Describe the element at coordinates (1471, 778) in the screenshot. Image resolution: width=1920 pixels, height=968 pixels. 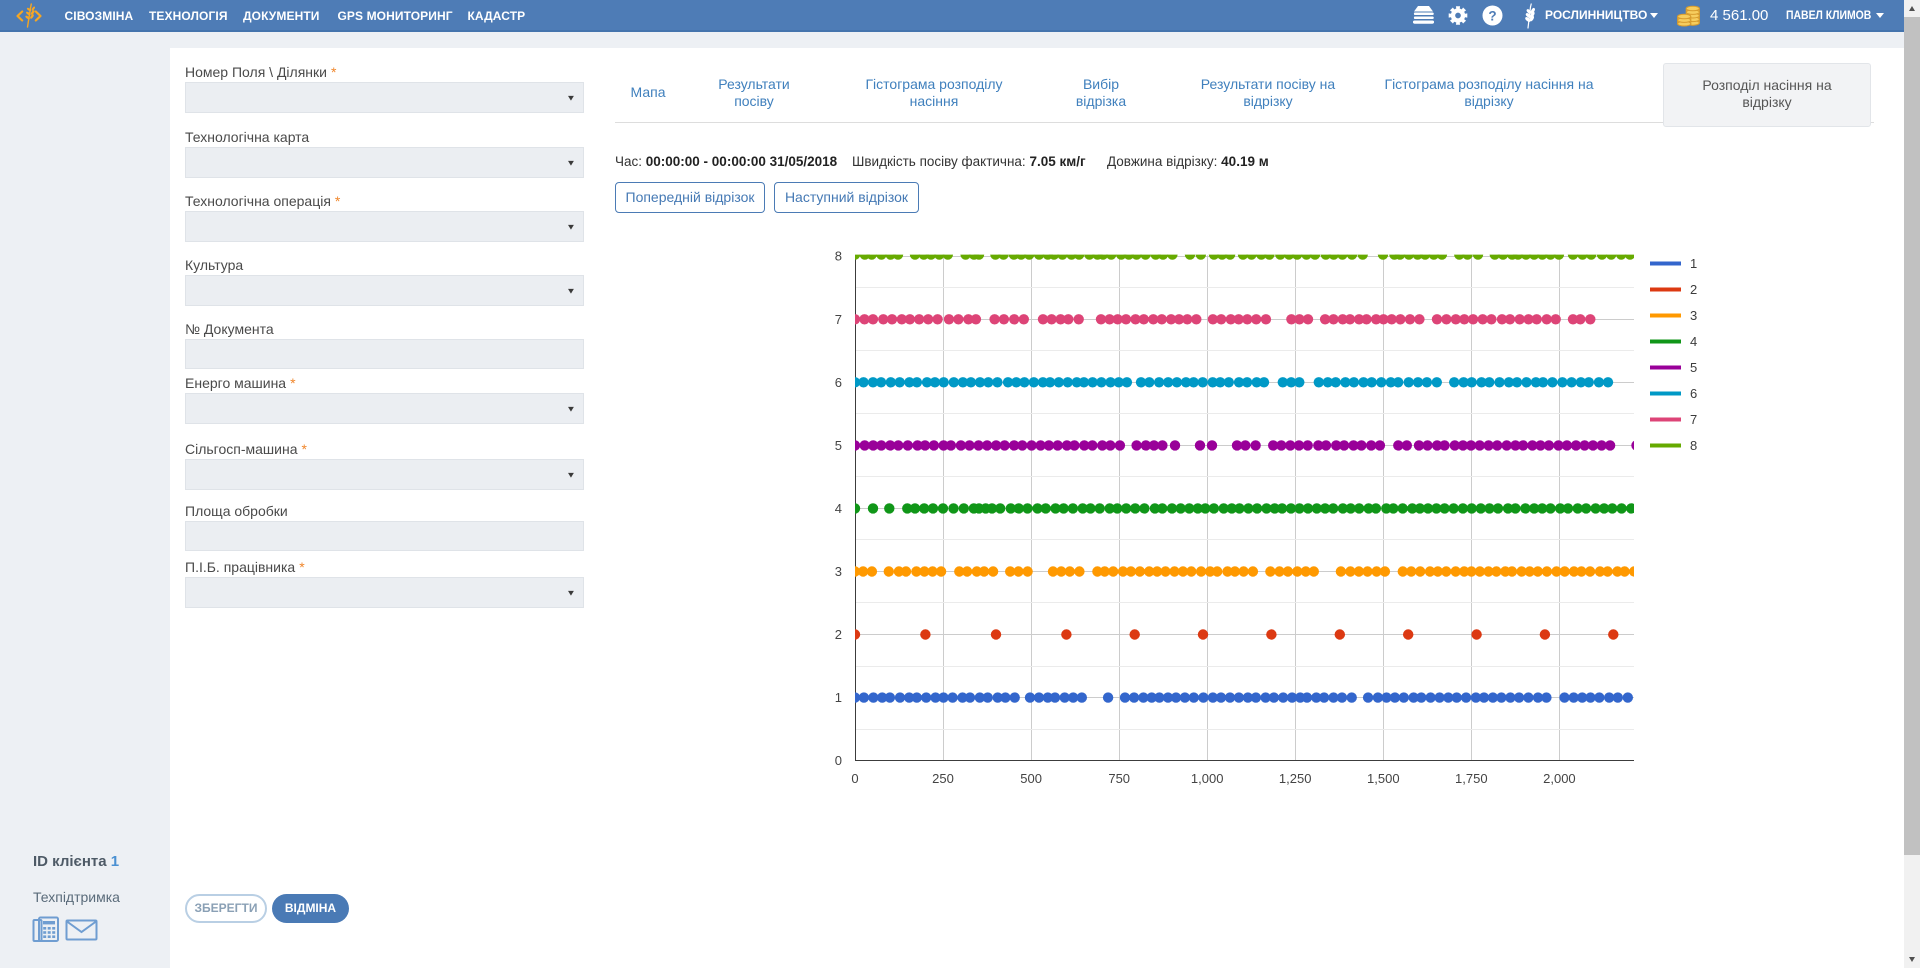
I see `svg-text: 1,750` at that location.